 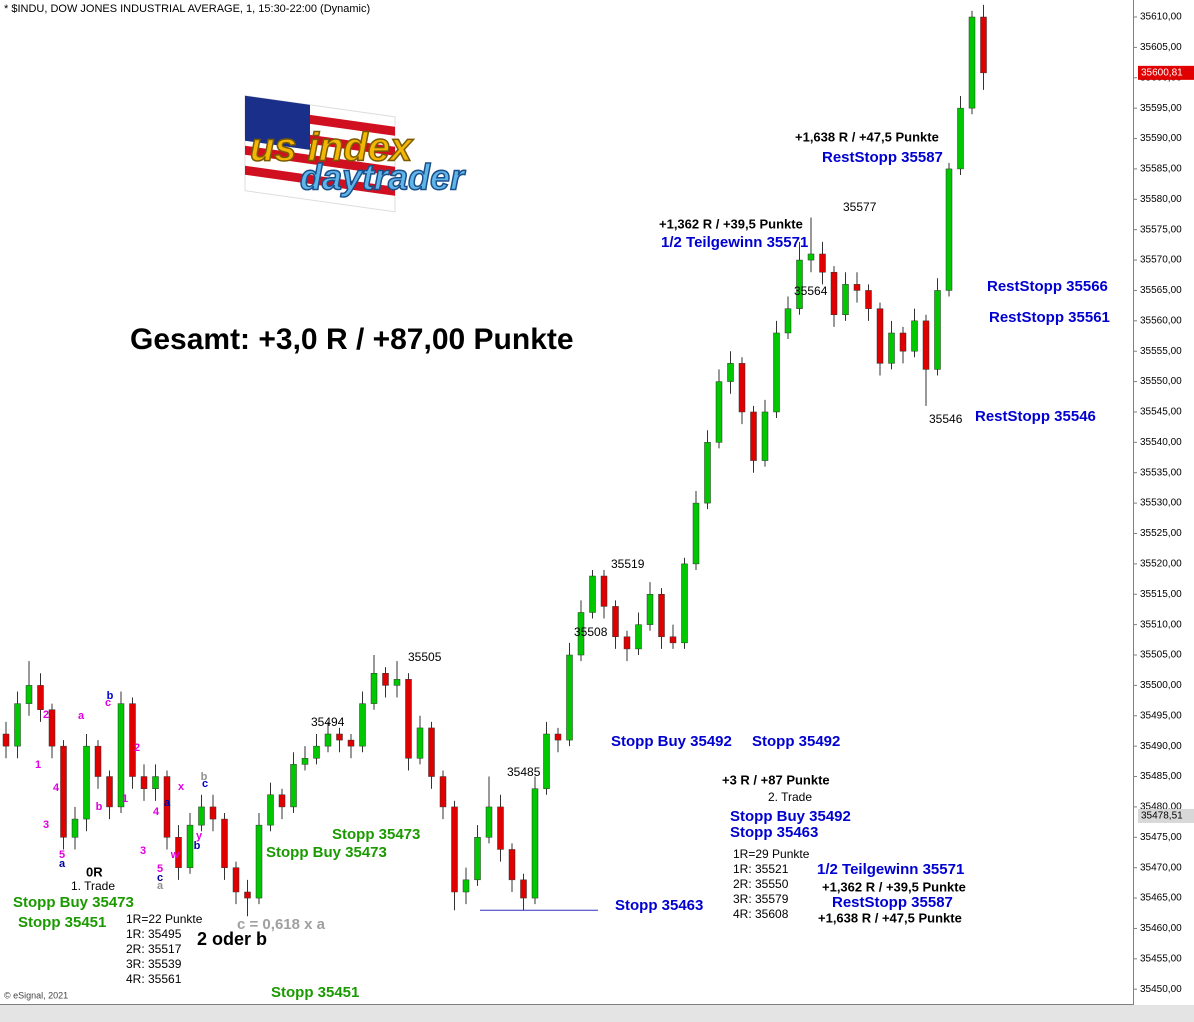 I want to click on footer: © eSignal, 2021, so click(x=36, y=995).